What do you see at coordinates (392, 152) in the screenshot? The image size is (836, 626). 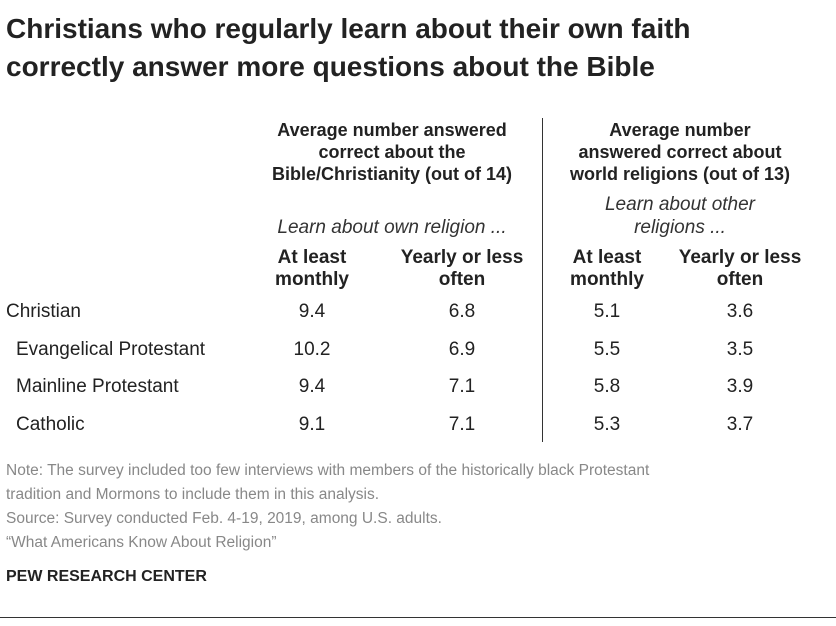 I see `group-header: correct about the` at bounding box center [392, 152].